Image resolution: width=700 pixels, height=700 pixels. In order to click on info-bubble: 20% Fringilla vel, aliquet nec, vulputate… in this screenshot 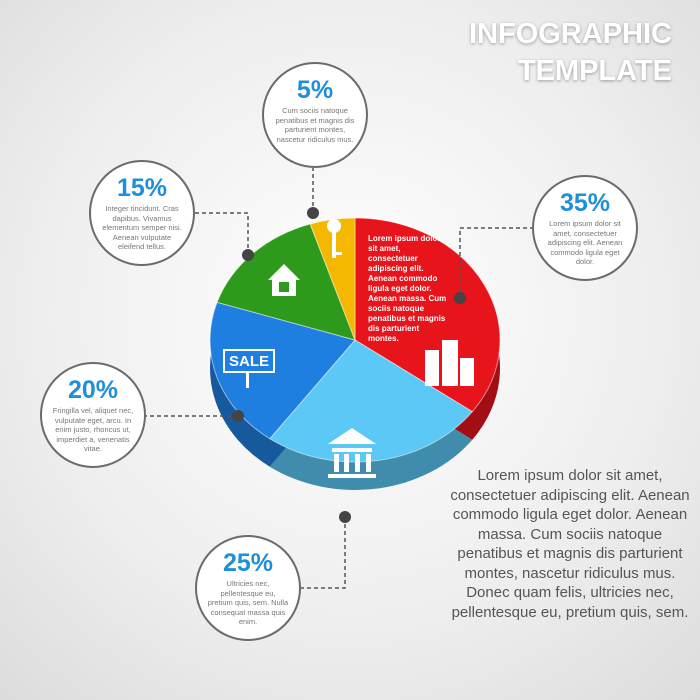, I will do `click(93, 415)`.